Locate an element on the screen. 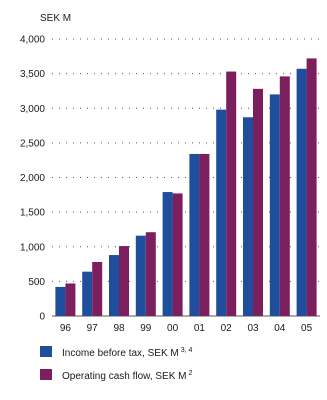 The height and width of the screenshot is (400, 327). y-tick-label: 500 is located at coordinates (36, 282).